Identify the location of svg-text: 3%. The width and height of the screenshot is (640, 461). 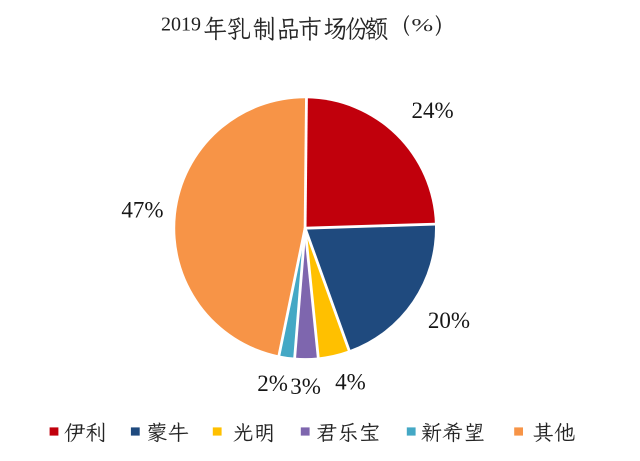
(305, 386).